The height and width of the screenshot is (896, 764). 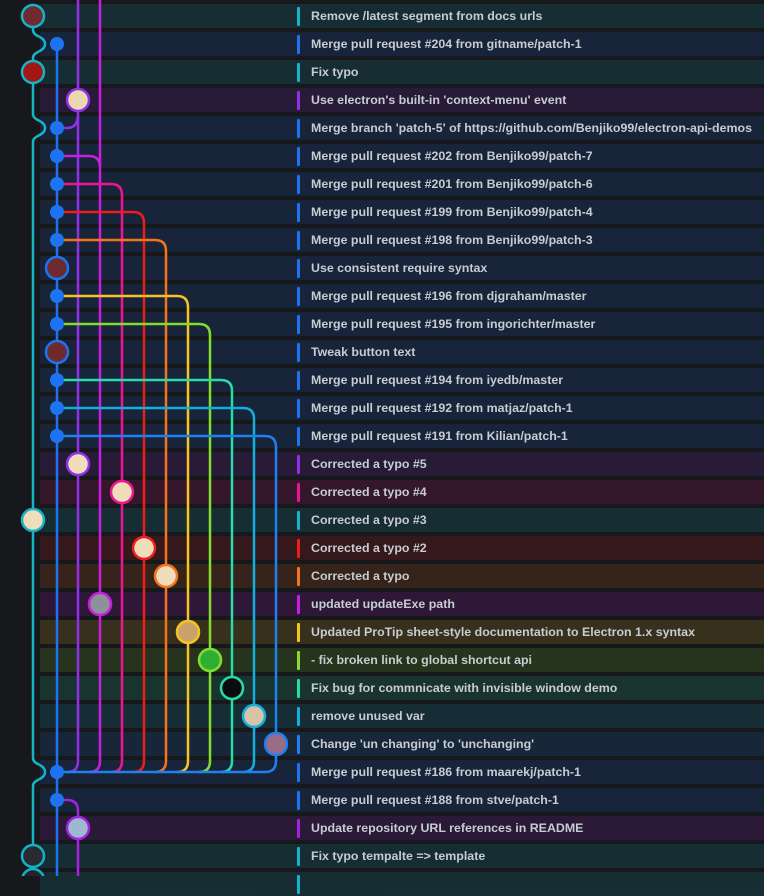 What do you see at coordinates (423, 743) in the screenshot?
I see `commit-message: Change 'un changing' to 'unchanging'` at bounding box center [423, 743].